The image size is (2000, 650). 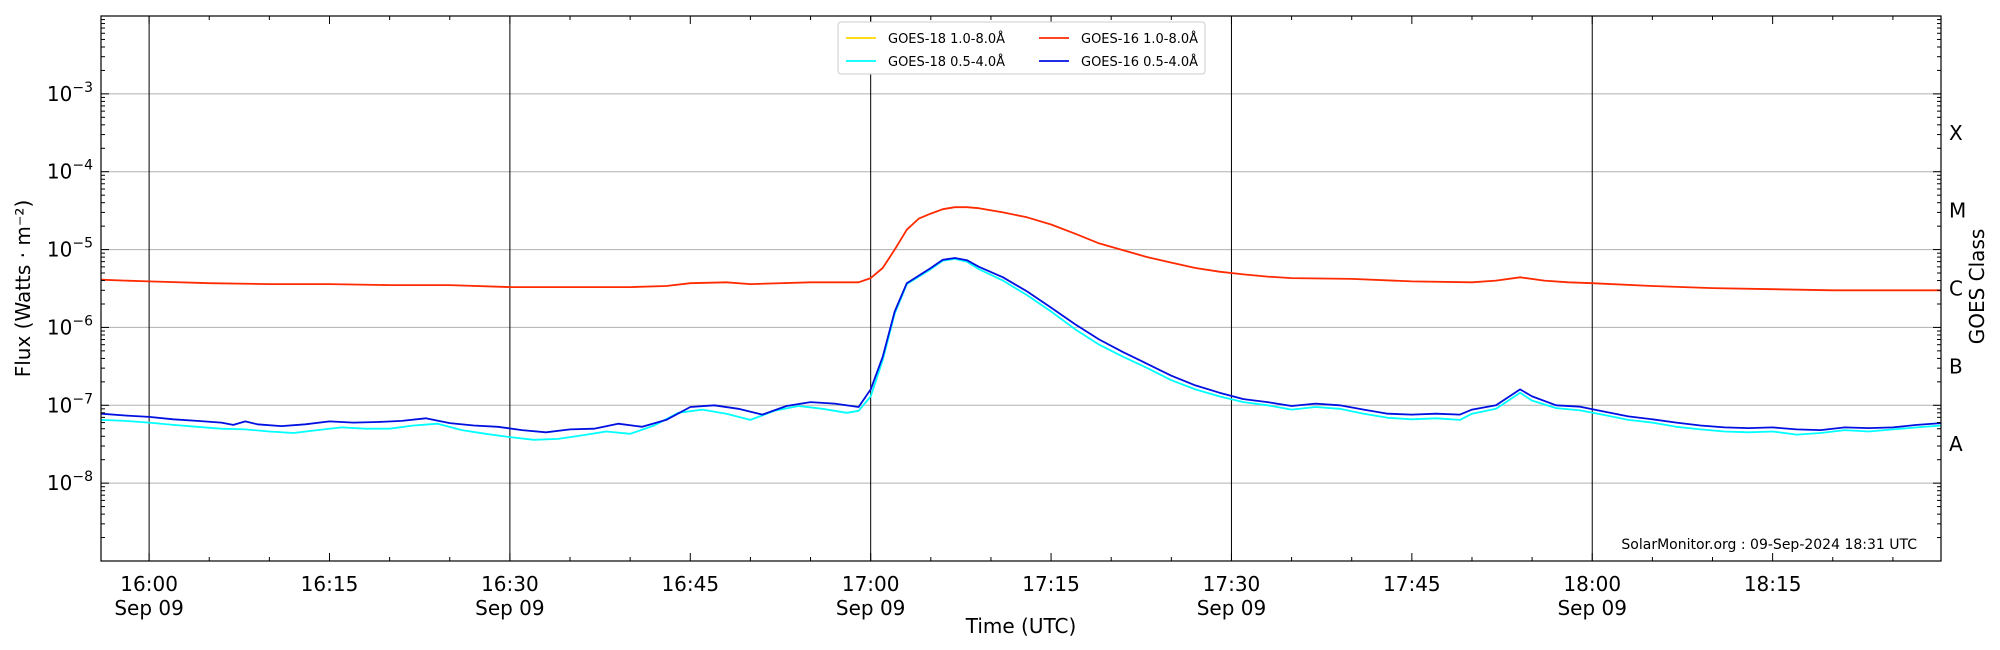 I want to click on x-tick-label: 18:15, so click(x=1773, y=584).